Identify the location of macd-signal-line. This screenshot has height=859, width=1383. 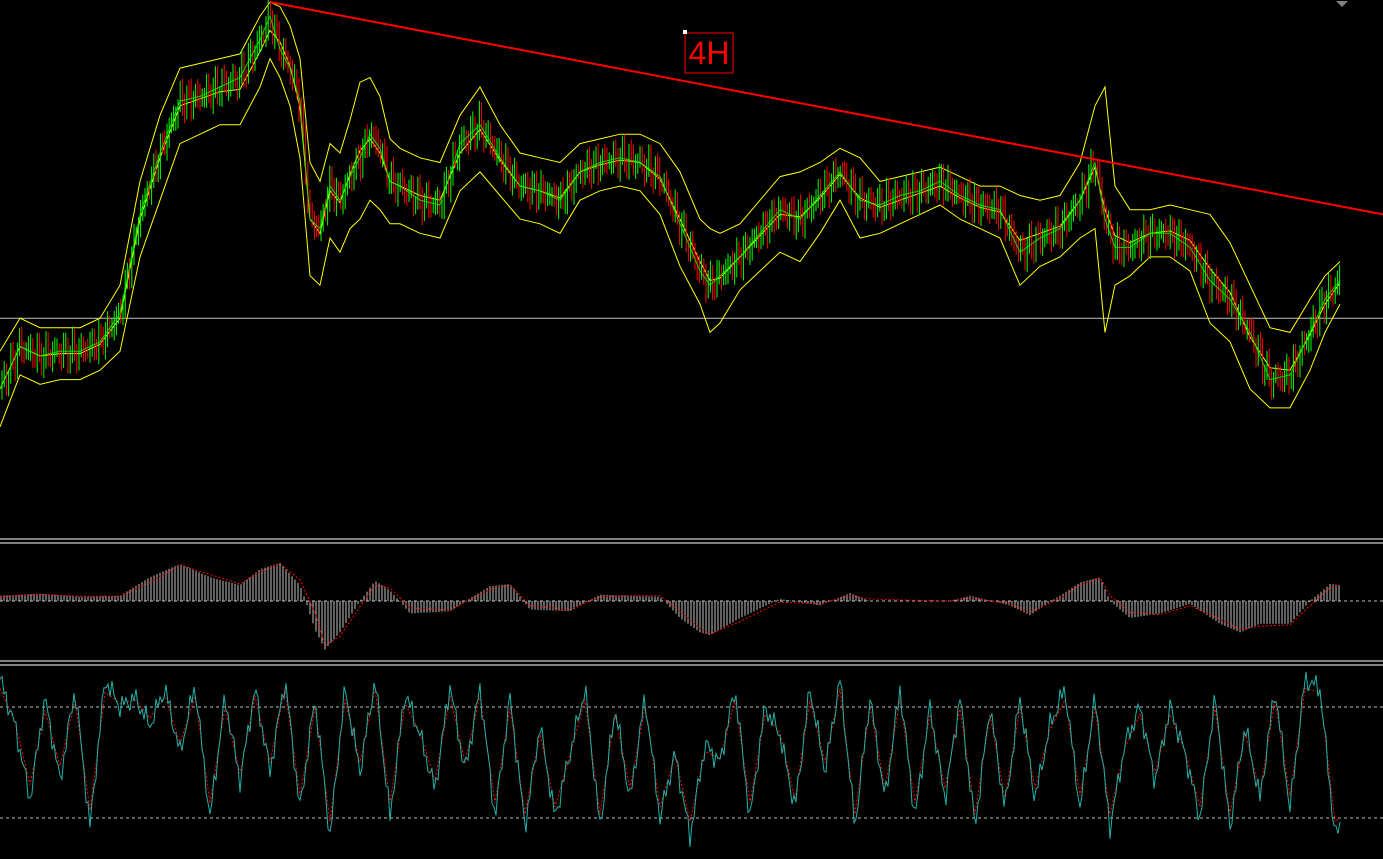
(670, 605).